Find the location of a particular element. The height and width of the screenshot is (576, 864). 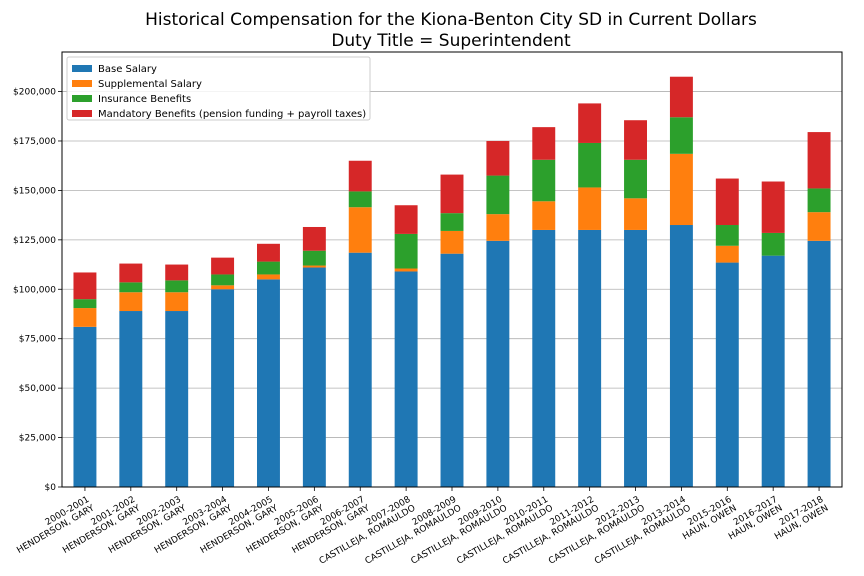

legend-label: Base Salary is located at coordinates (127, 69).